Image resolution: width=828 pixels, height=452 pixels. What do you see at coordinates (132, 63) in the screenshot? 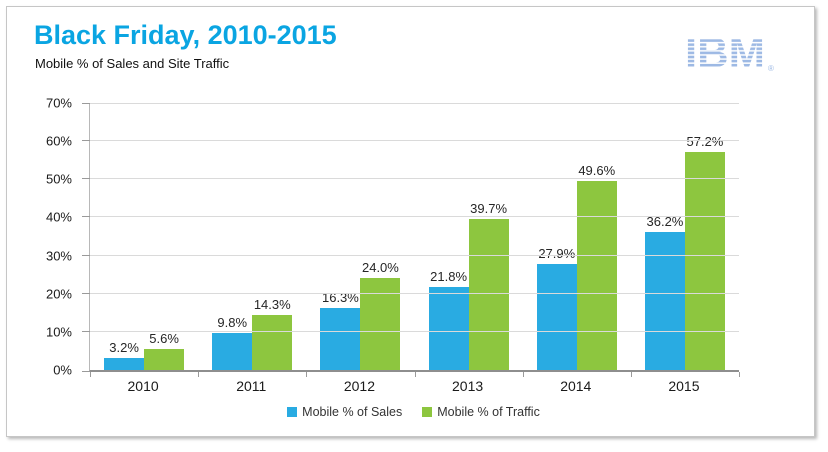
I see `chart-subtitle: Mobile % of Sales and Site Traffic` at bounding box center [132, 63].